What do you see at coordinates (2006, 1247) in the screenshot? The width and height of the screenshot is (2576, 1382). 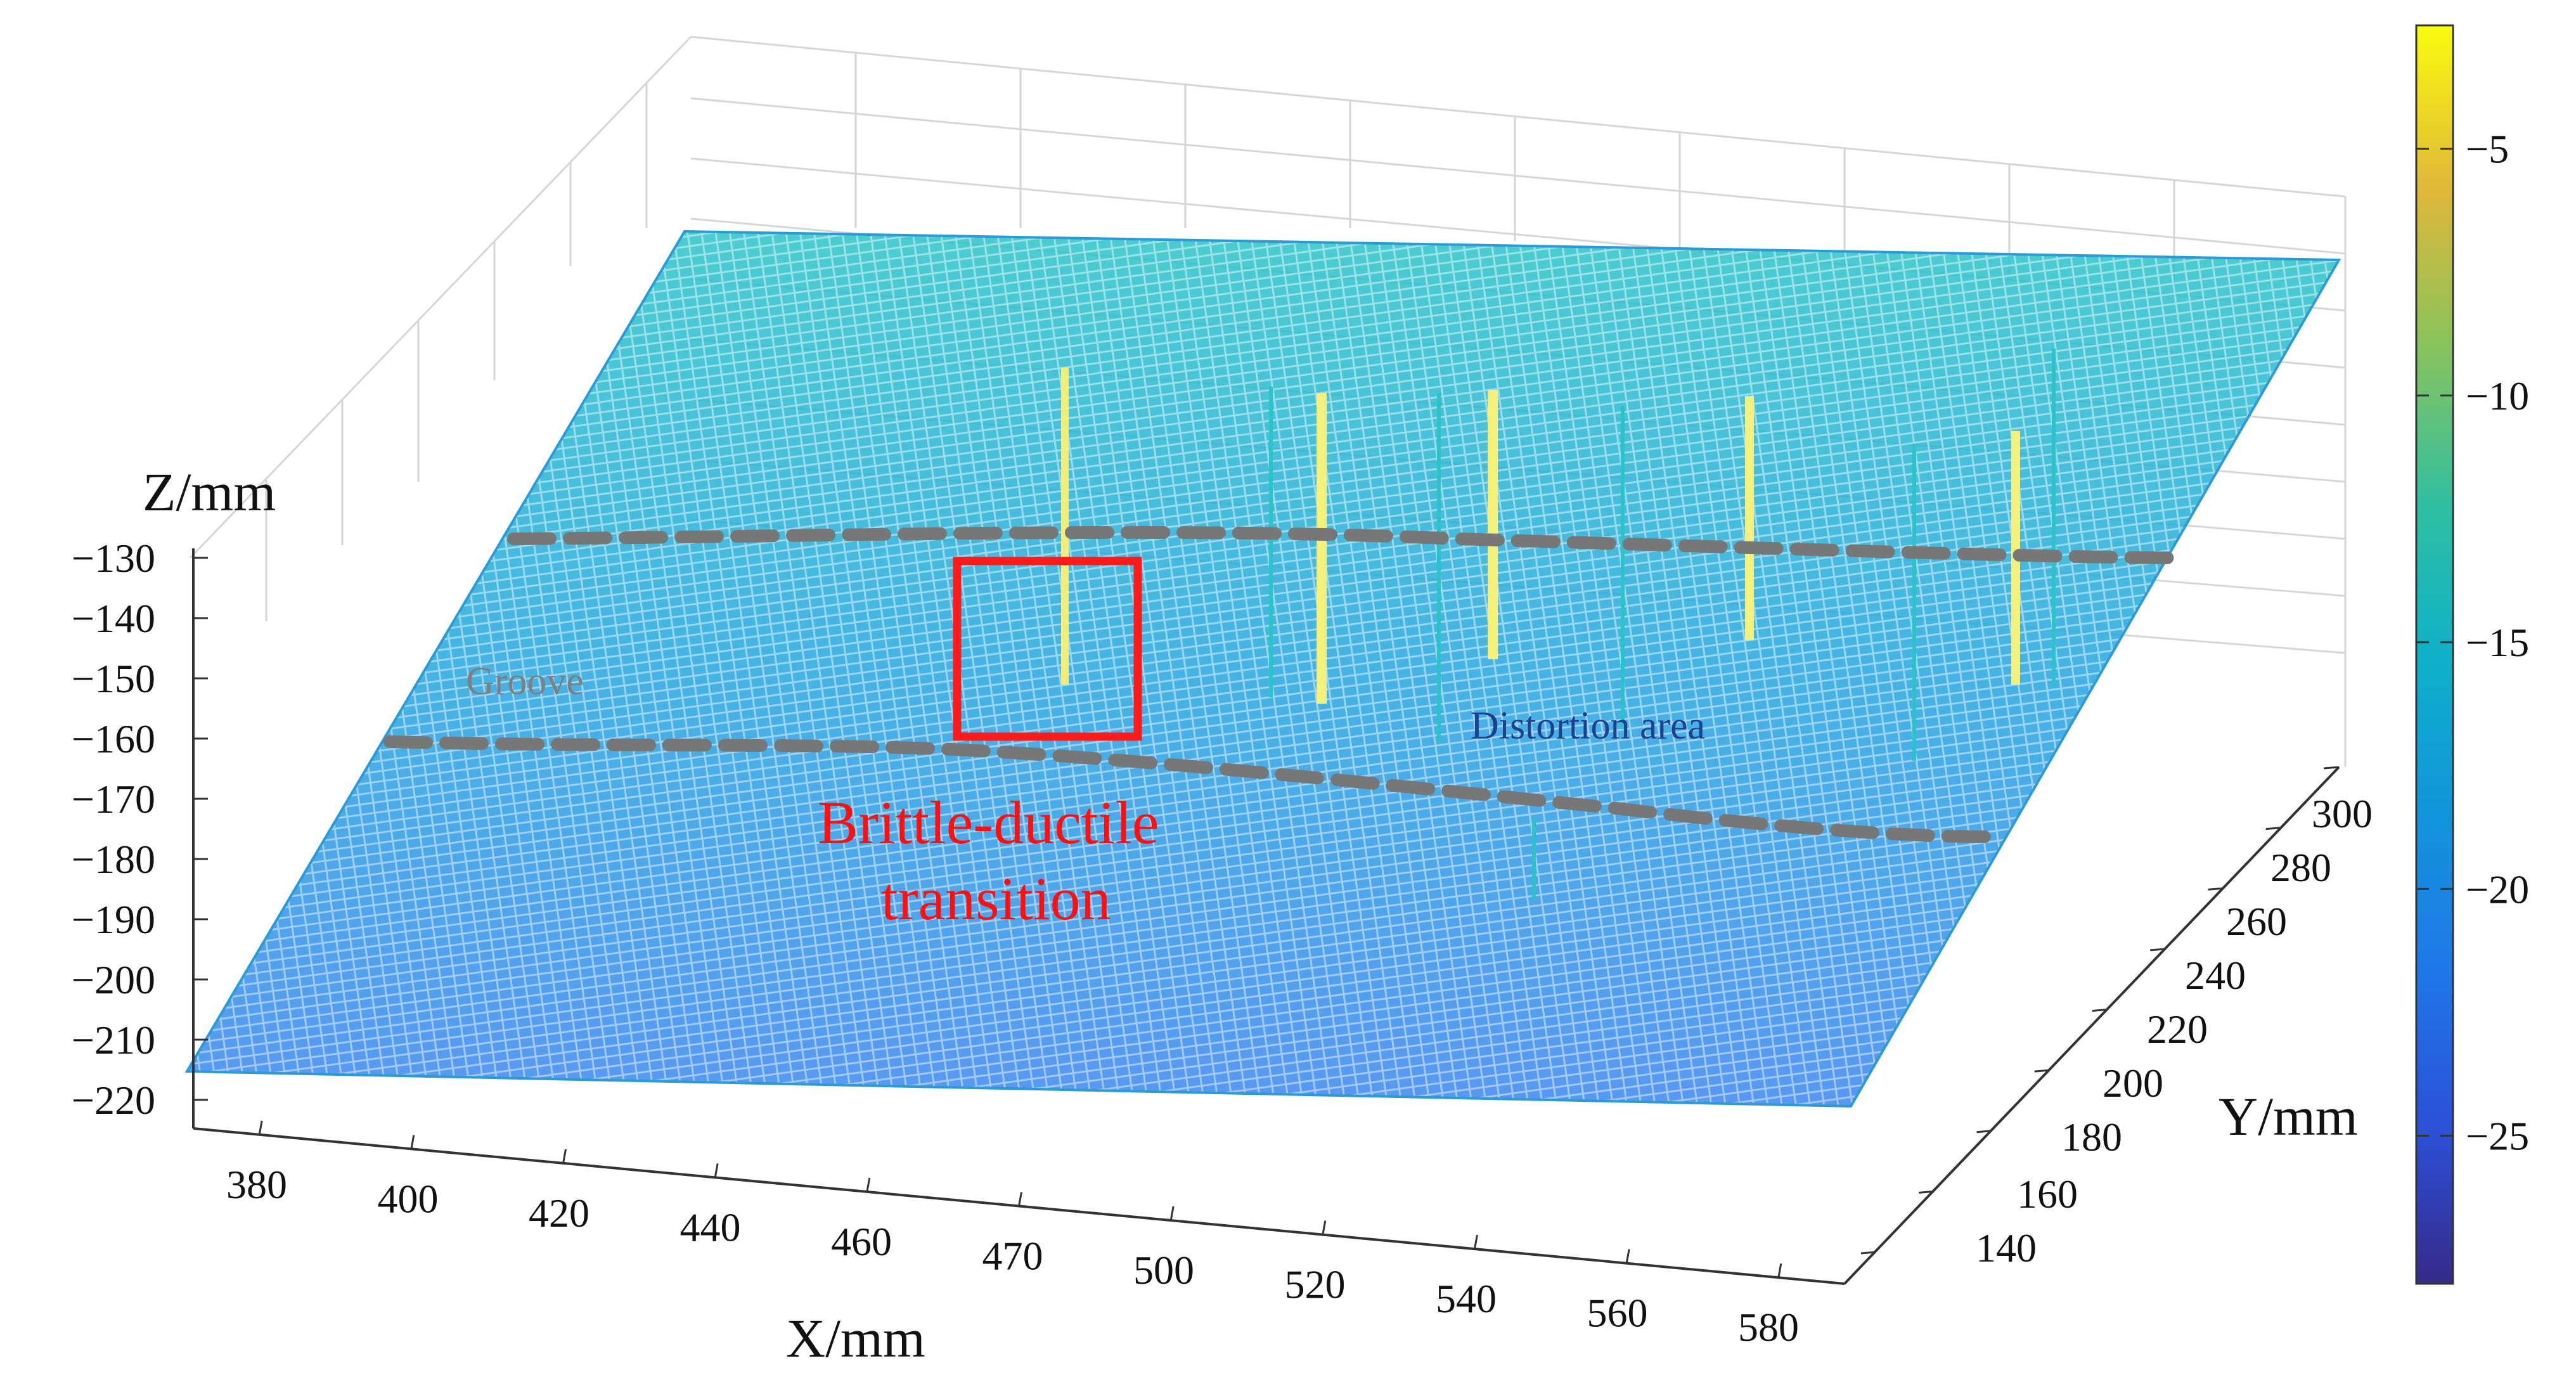 I see `y-tick-label: 140` at bounding box center [2006, 1247].